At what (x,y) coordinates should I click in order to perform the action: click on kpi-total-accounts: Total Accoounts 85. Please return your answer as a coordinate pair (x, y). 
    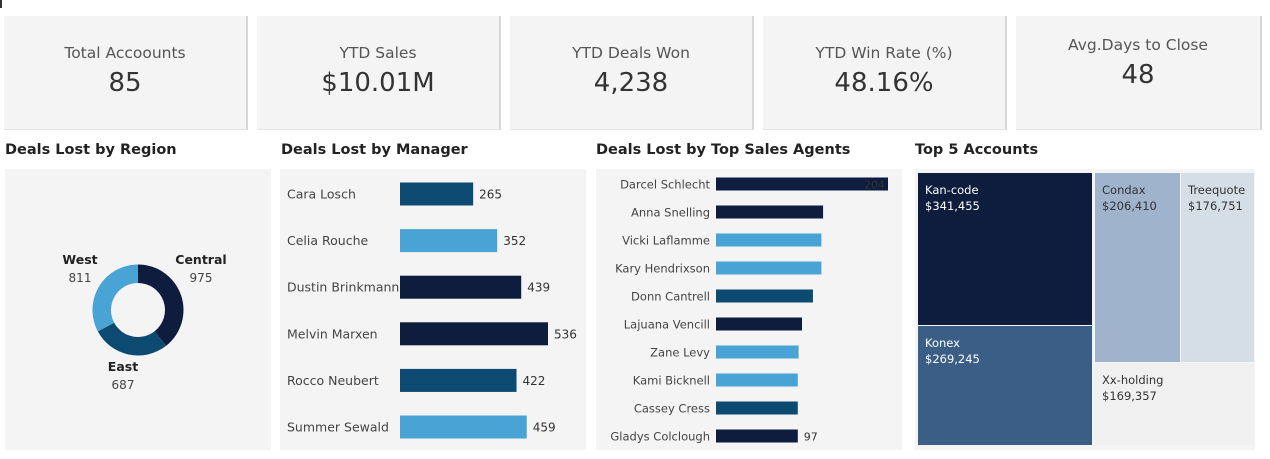
    Looking at the image, I should click on (126, 73).